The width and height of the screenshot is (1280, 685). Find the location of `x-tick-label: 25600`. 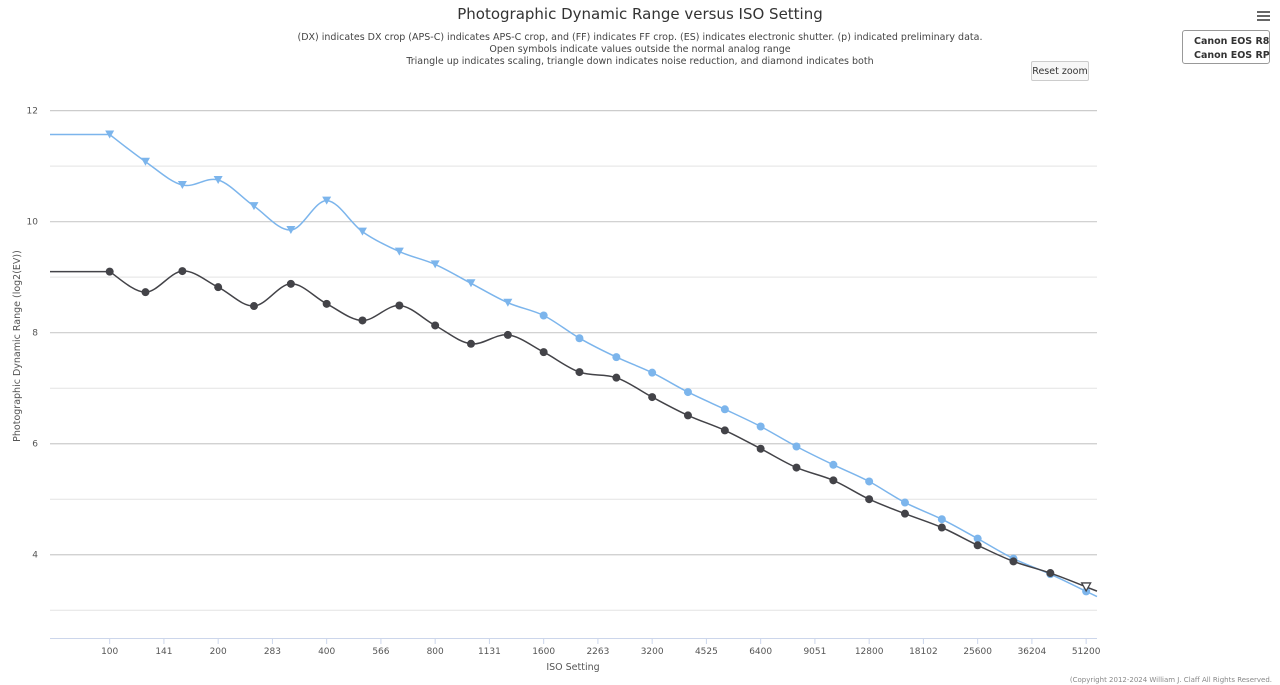

x-tick-label: 25600 is located at coordinates (977, 652).